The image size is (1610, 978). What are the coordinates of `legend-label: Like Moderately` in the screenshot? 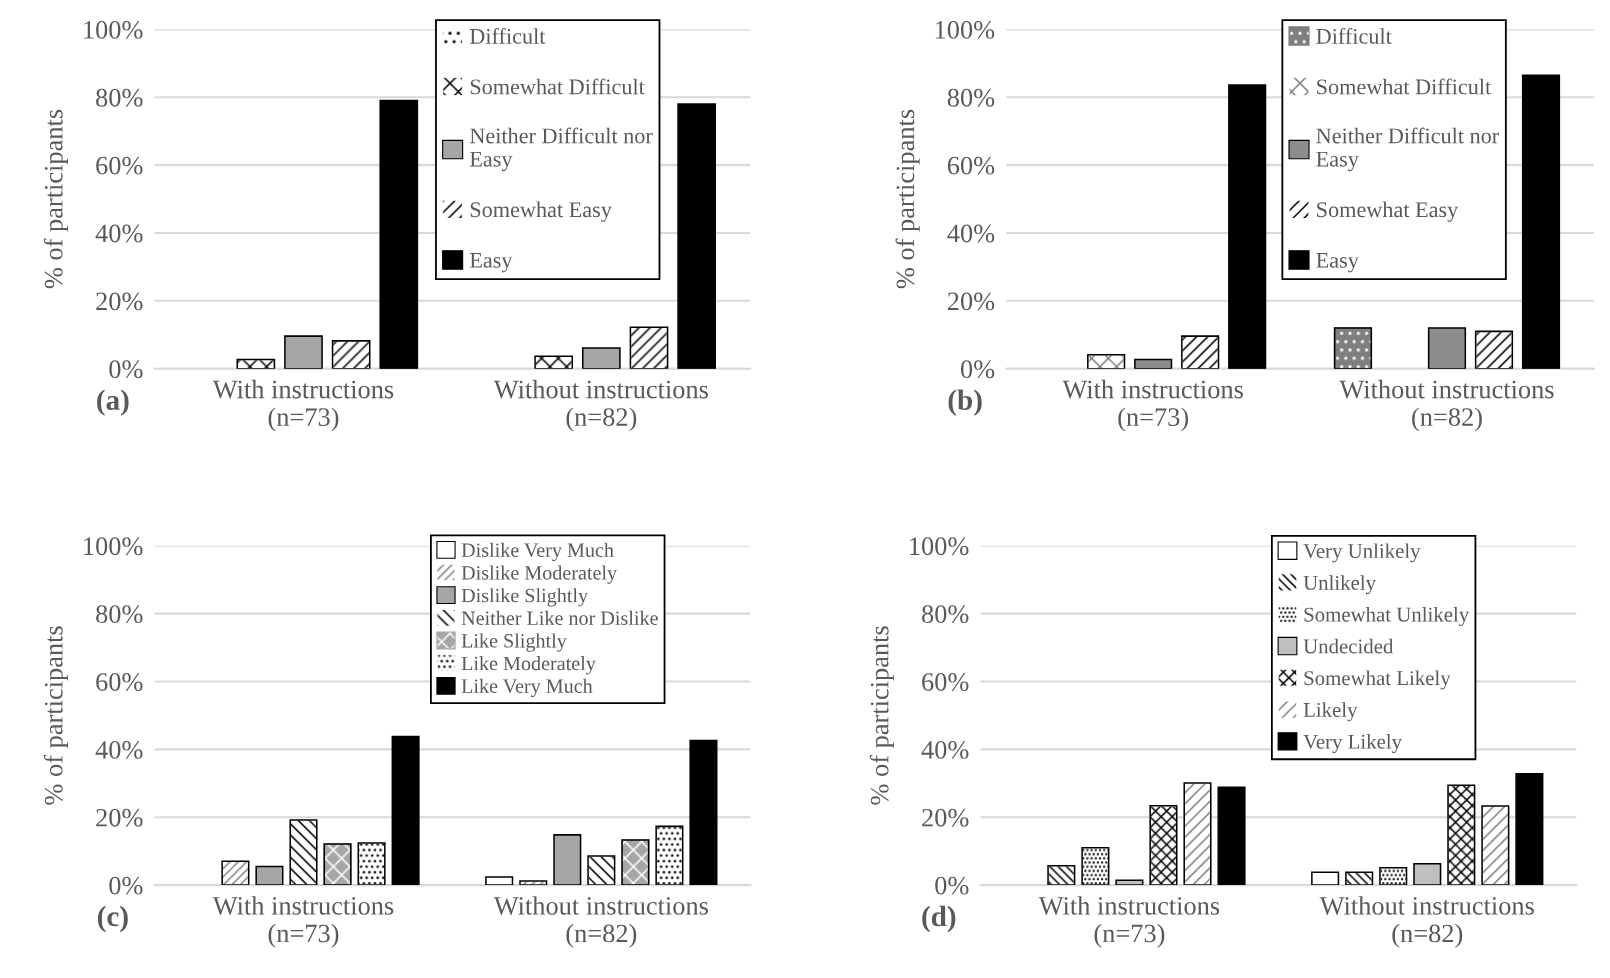 It's located at (528, 665).